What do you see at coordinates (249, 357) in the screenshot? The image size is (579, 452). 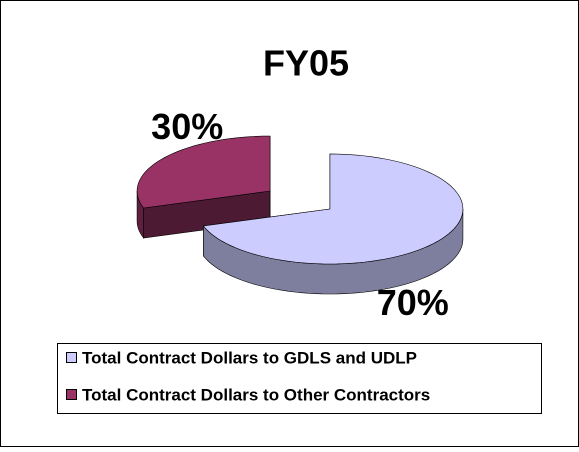 I see `legend-label: Total Contract Dollars to GDLS and UDLP` at bounding box center [249, 357].